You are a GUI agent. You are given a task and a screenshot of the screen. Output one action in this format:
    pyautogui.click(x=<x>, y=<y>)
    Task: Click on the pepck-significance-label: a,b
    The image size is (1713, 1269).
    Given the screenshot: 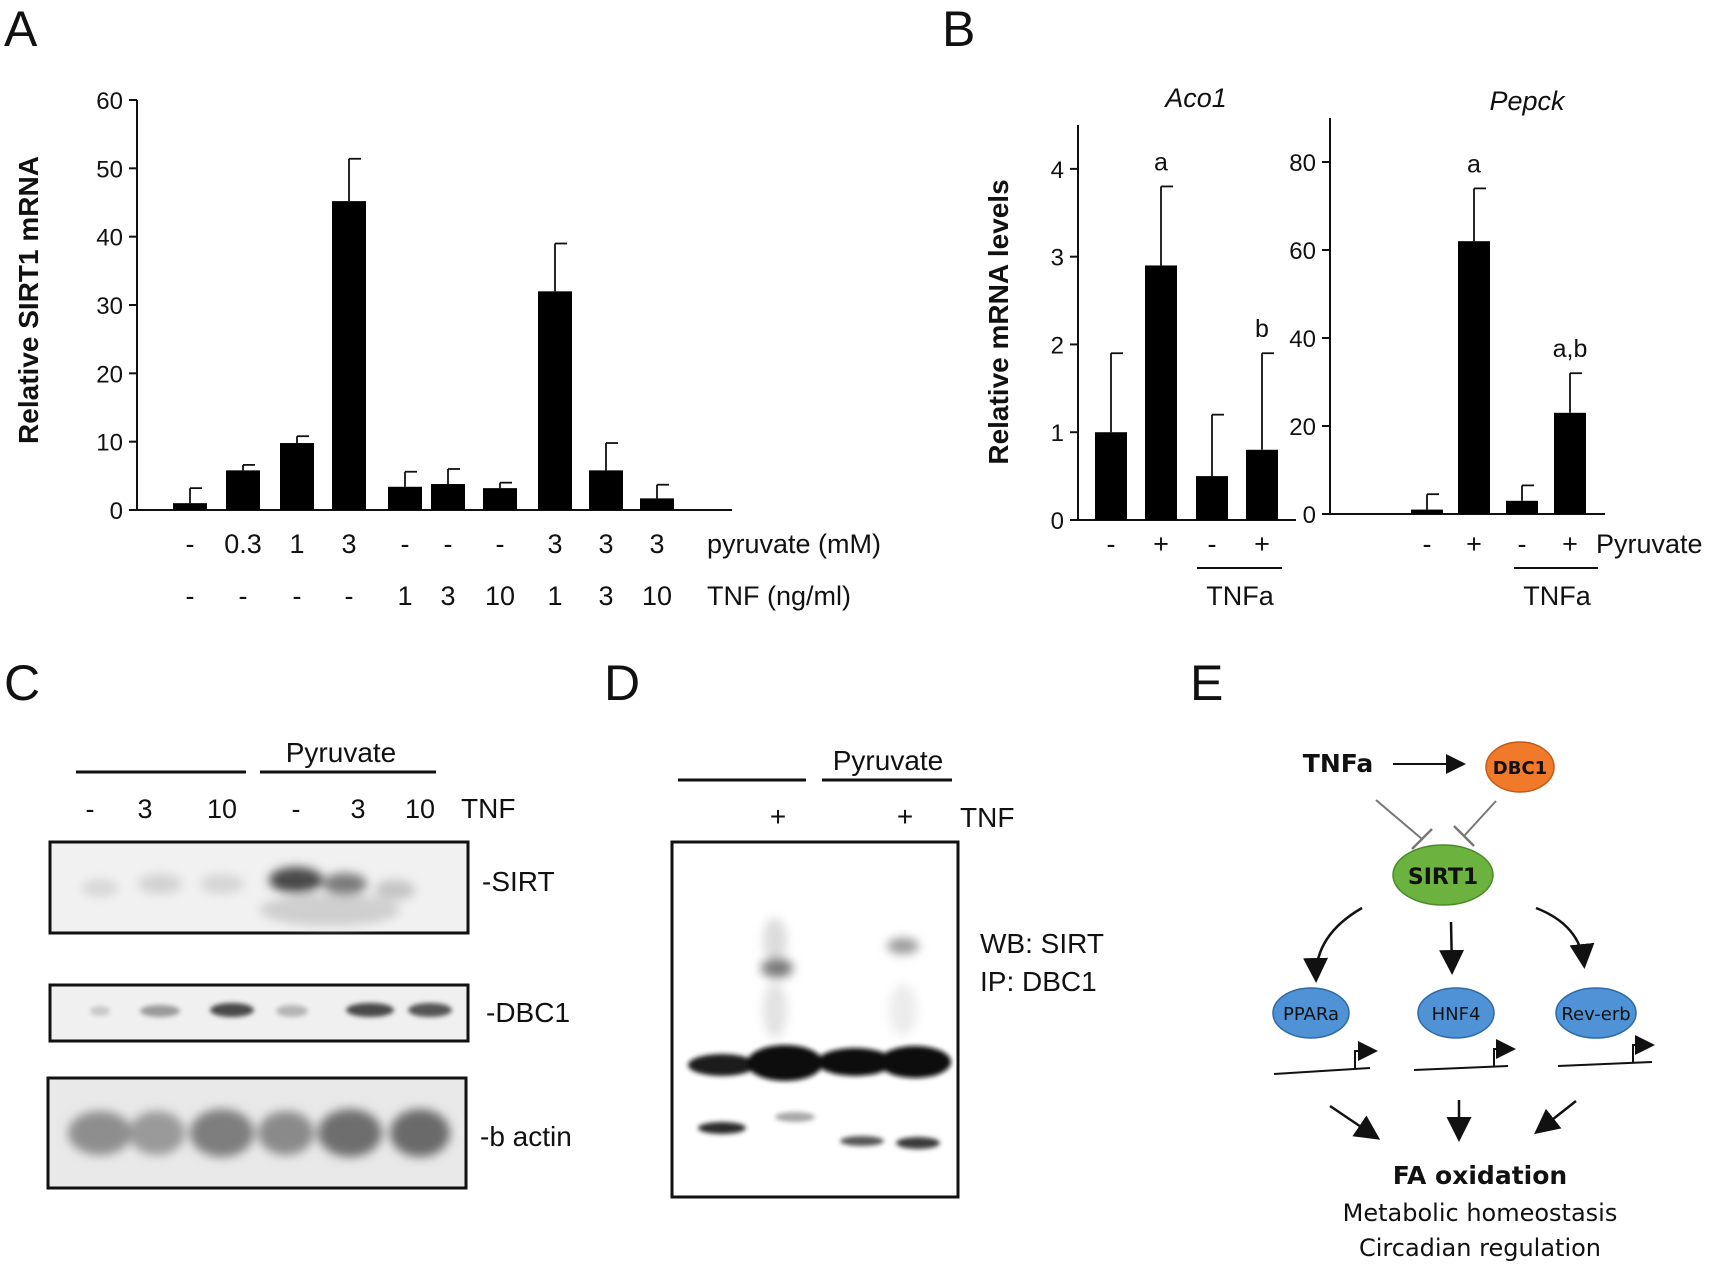 What is the action you would take?
    pyautogui.click(x=1570, y=349)
    